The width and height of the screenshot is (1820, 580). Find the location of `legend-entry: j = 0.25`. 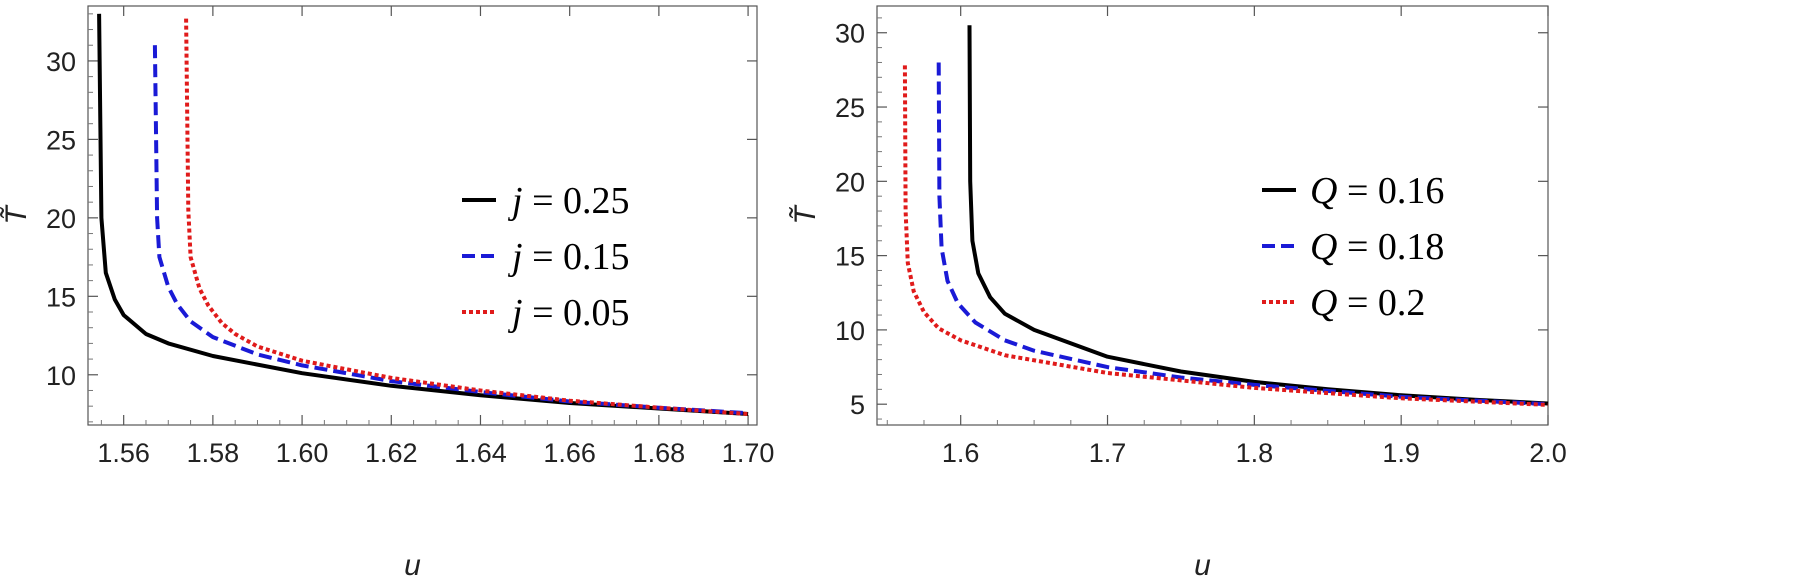

legend-entry: j = 0.25 is located at coordinates (568, 201).